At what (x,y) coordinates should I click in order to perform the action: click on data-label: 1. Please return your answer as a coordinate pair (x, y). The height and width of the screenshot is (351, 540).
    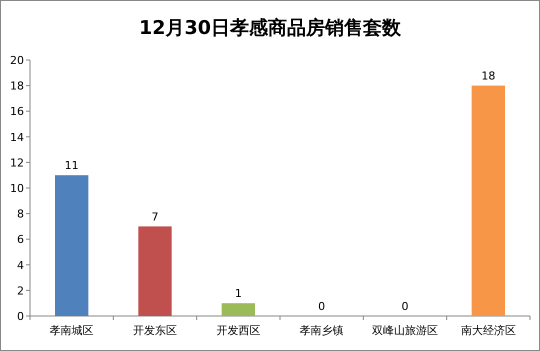
    Looking at the image, I should click on (238, 293).